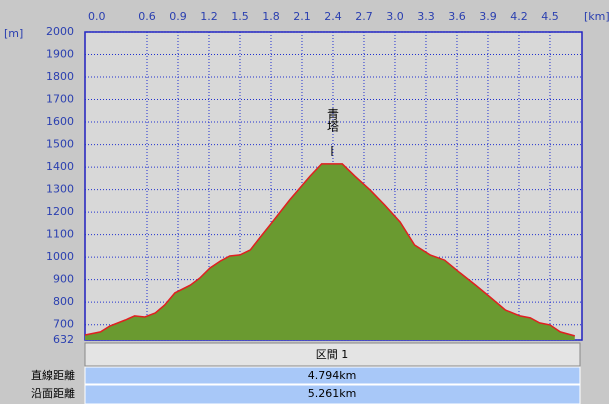  Describe the element at coordinates (63, 324) in the screenshot. I see `y-tick-label: 700` at that location.